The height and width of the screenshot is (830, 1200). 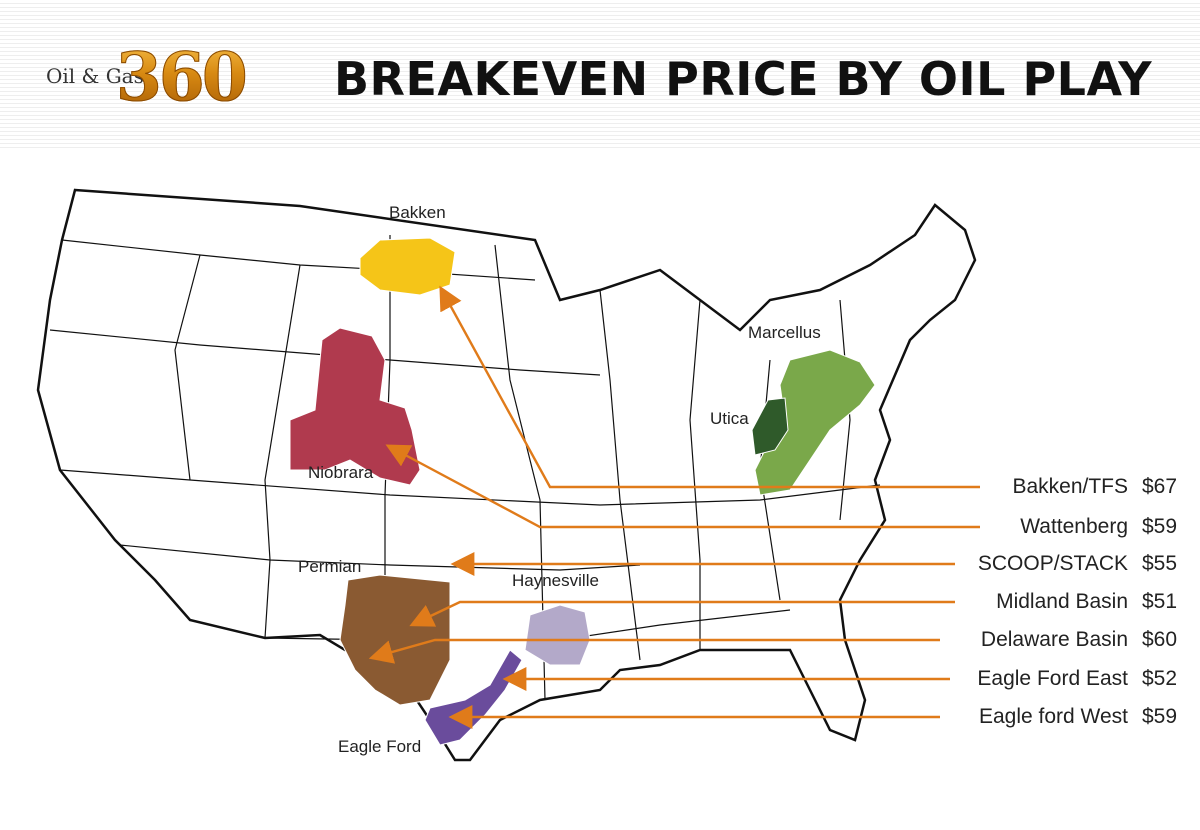 What do you see at coordinates (557, 635) in the screenshot?
I see `haynesville-region` at bounding box center [557, 635].